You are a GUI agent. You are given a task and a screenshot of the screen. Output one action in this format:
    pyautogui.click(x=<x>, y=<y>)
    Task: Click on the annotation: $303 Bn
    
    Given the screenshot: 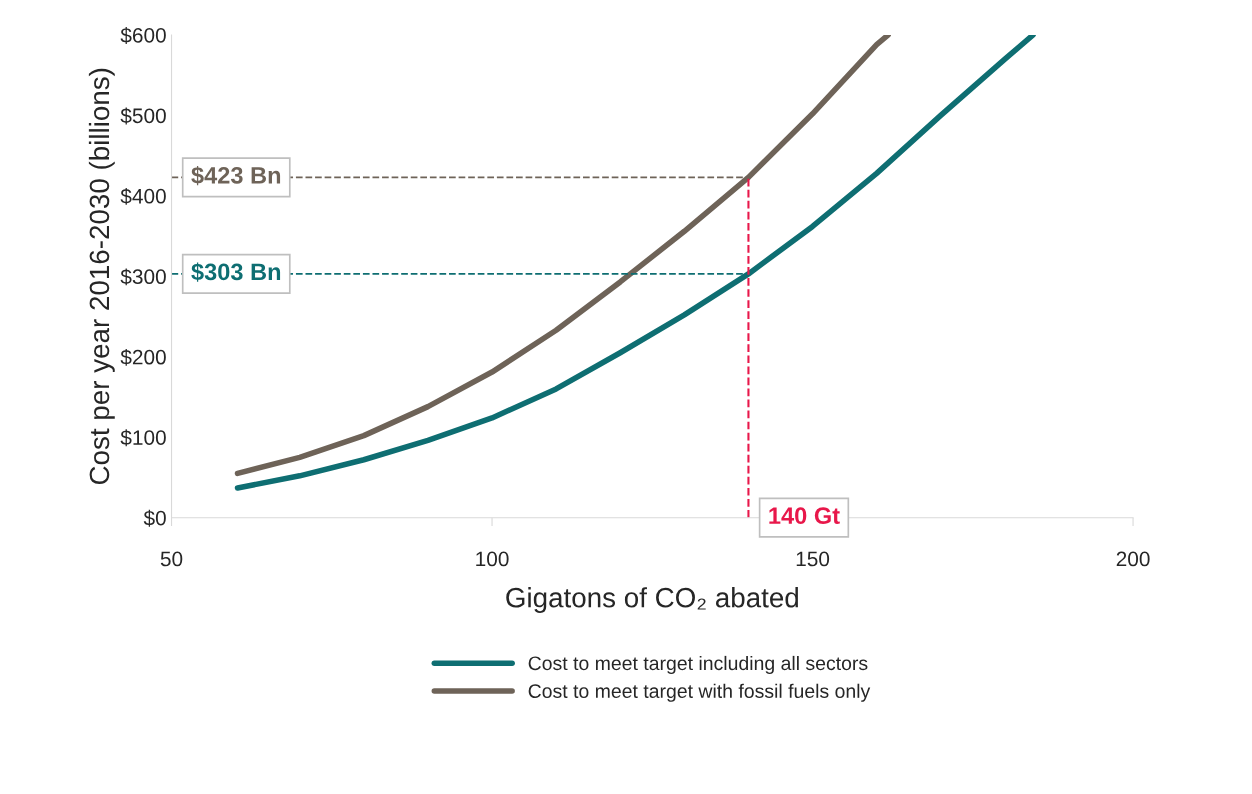 What is the action you would take?
    pyautogui.click(x=236, y=272)
    